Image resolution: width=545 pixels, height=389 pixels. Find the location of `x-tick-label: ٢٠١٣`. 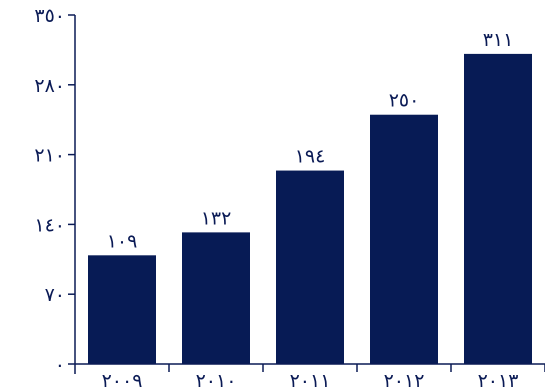

x-tick-label: ٢٠١٣ is located at coordinates (498, 379).